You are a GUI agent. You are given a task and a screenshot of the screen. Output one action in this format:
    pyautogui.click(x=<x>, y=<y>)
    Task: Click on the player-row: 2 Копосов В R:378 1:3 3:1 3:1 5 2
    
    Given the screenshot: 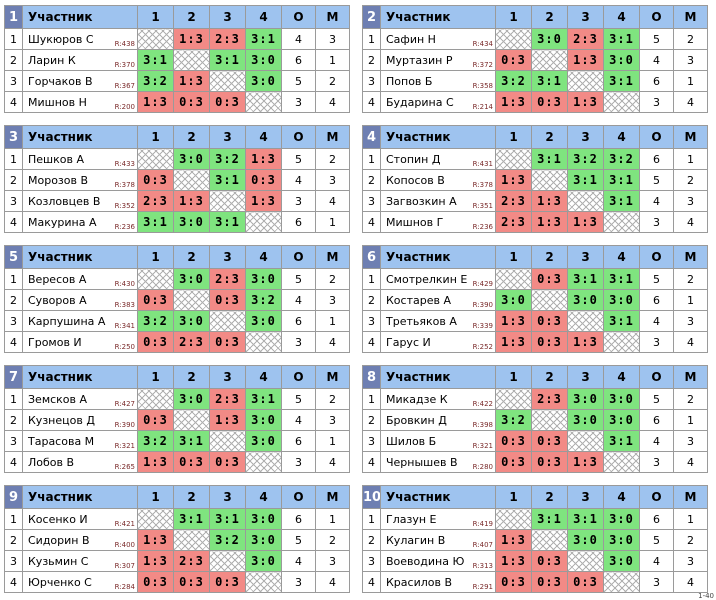 What is the action you would take?
    pyautogui.click(x=535, y=180)
    